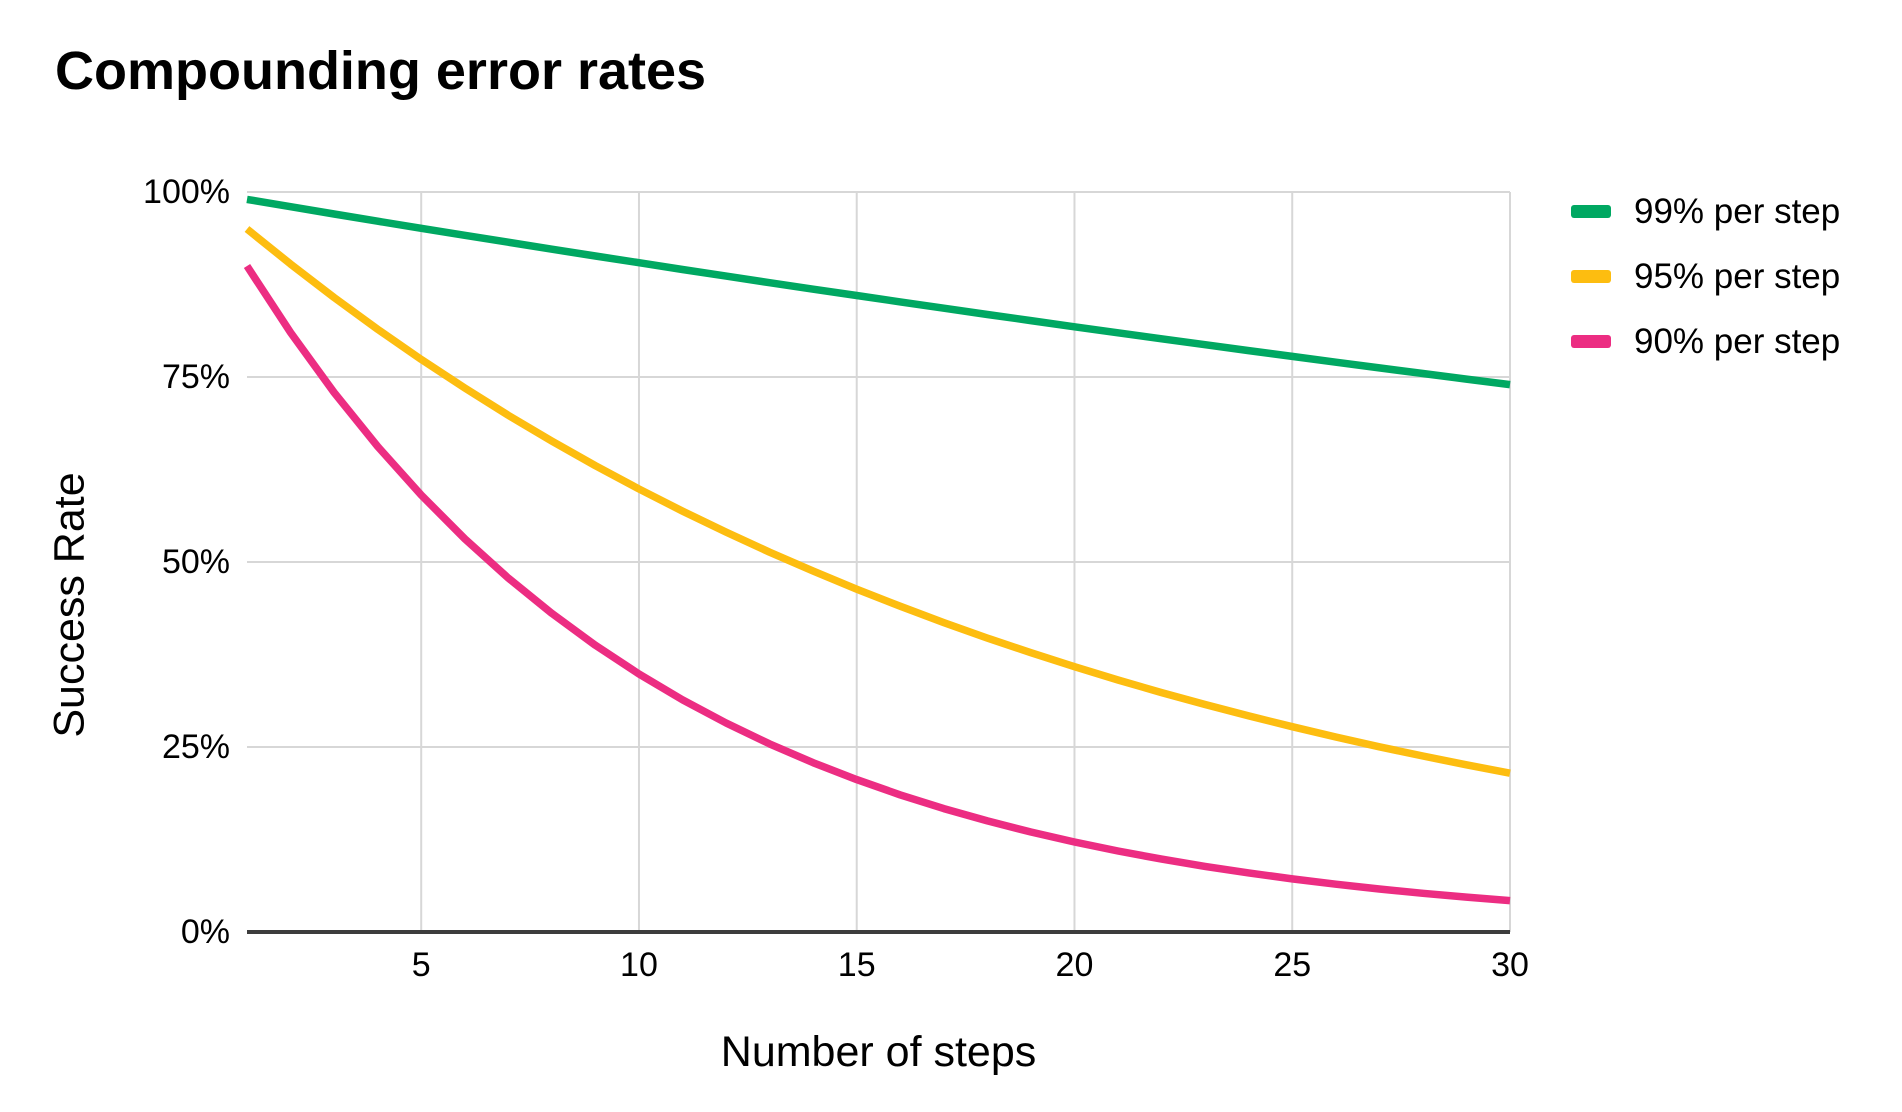 The image size is (1902, 1112). Describe the element at coordinates (1591, 341) in the screenshot. I see `legend-swatch-pink` at that location.